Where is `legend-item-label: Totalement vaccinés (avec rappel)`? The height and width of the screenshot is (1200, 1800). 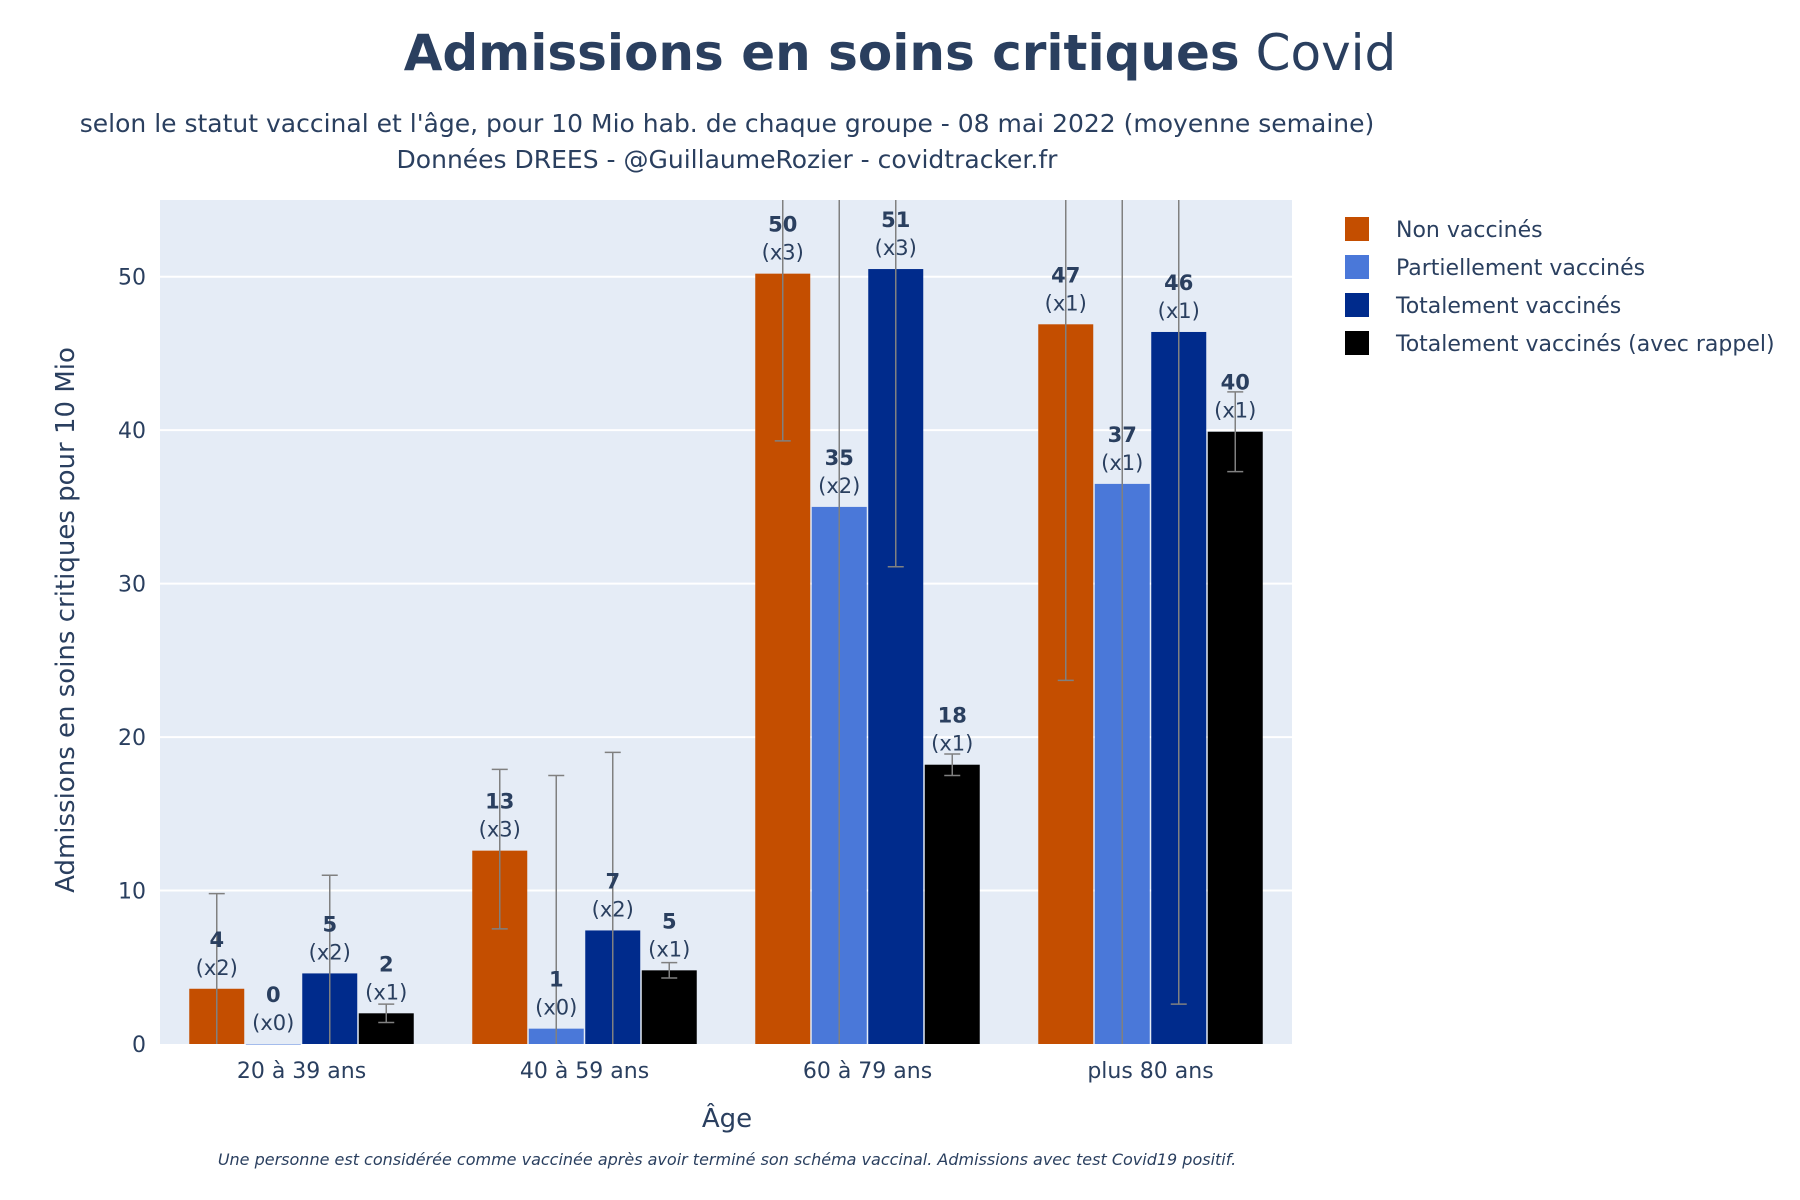
legend-item-label: Totalement vaccinés (avec rappel) is located at coordinates (1585, 344).